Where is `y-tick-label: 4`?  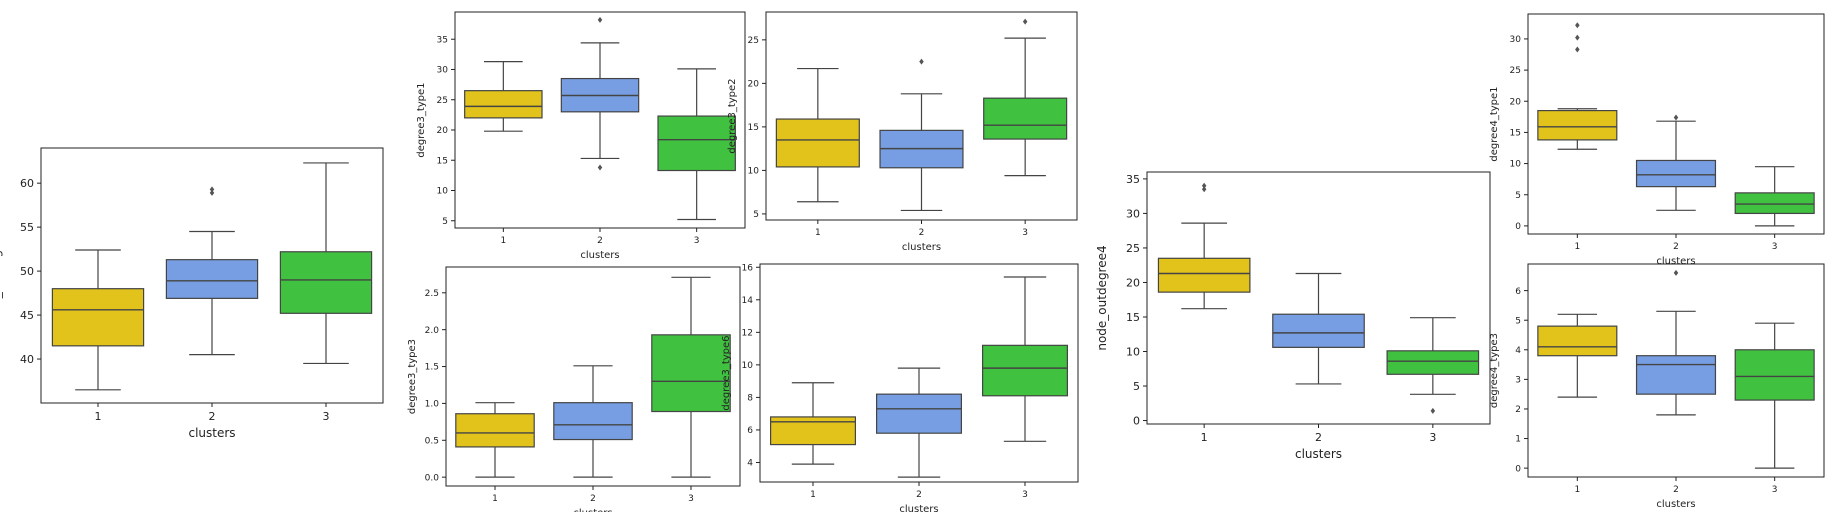
y-tick-label: 4 is located at coordinates (1518, 351).